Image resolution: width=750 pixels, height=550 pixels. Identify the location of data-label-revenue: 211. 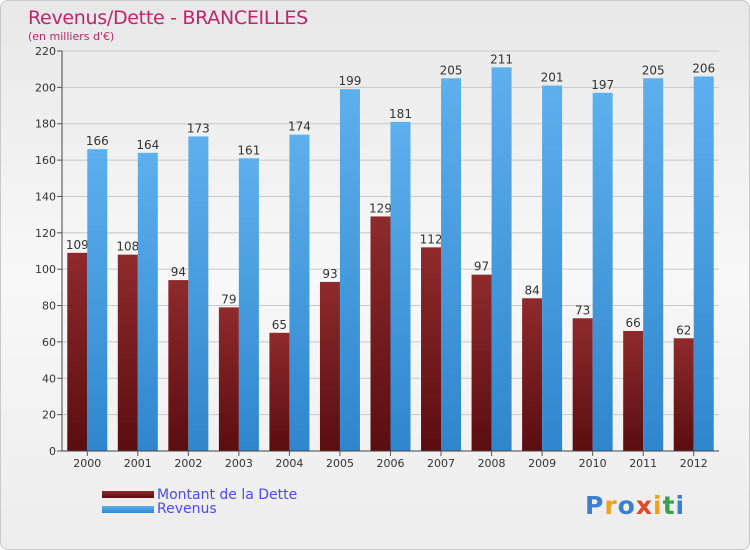
(501, 59).